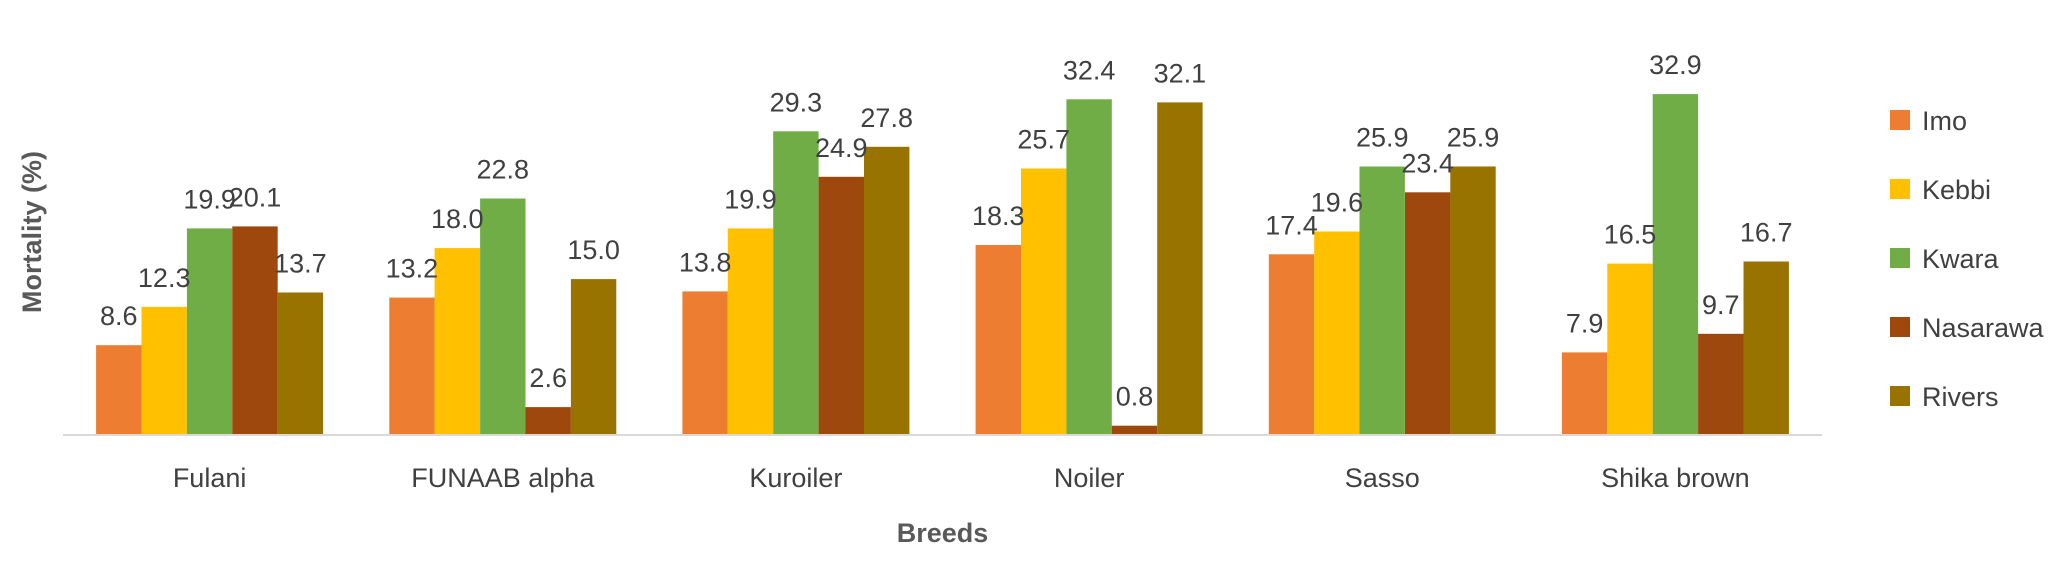  Describe the element at coordinates (593, 250) in the screenshot. I see `data-label-funaab-alpha-rivers: 15.0` at that location.